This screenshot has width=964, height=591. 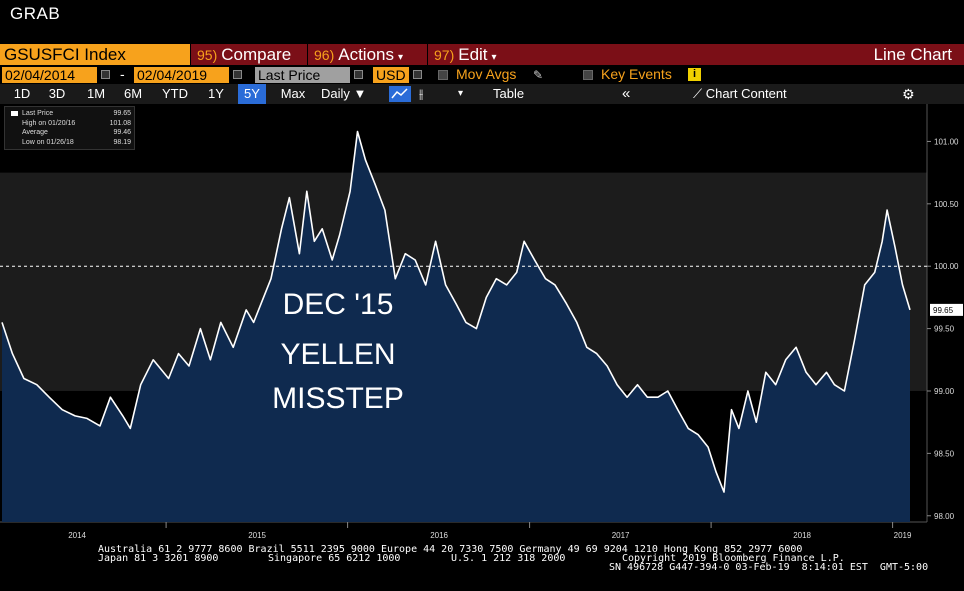 I want to click on frequency-label: Daily, so click(x=335, y=93).